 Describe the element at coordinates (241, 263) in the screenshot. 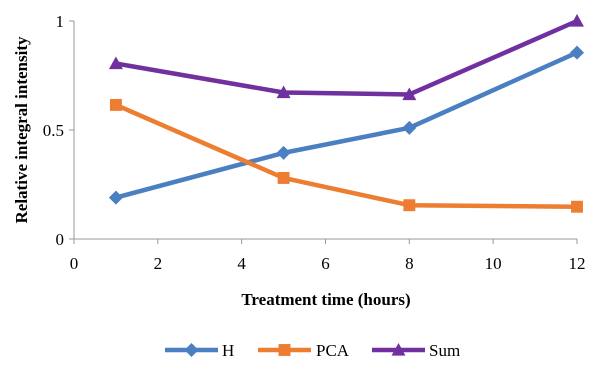

I see `x-tick-label: 4` at that location.